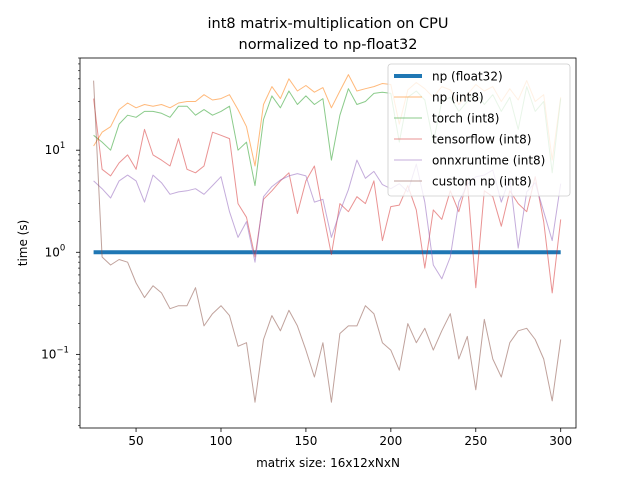 The height and width of the screenshot is (484, 640). What do you see at coordinates (481, 140) in the screenshot?
I see `legend-label-3: tensorflow (int8)` at bounding box center [481, 140].